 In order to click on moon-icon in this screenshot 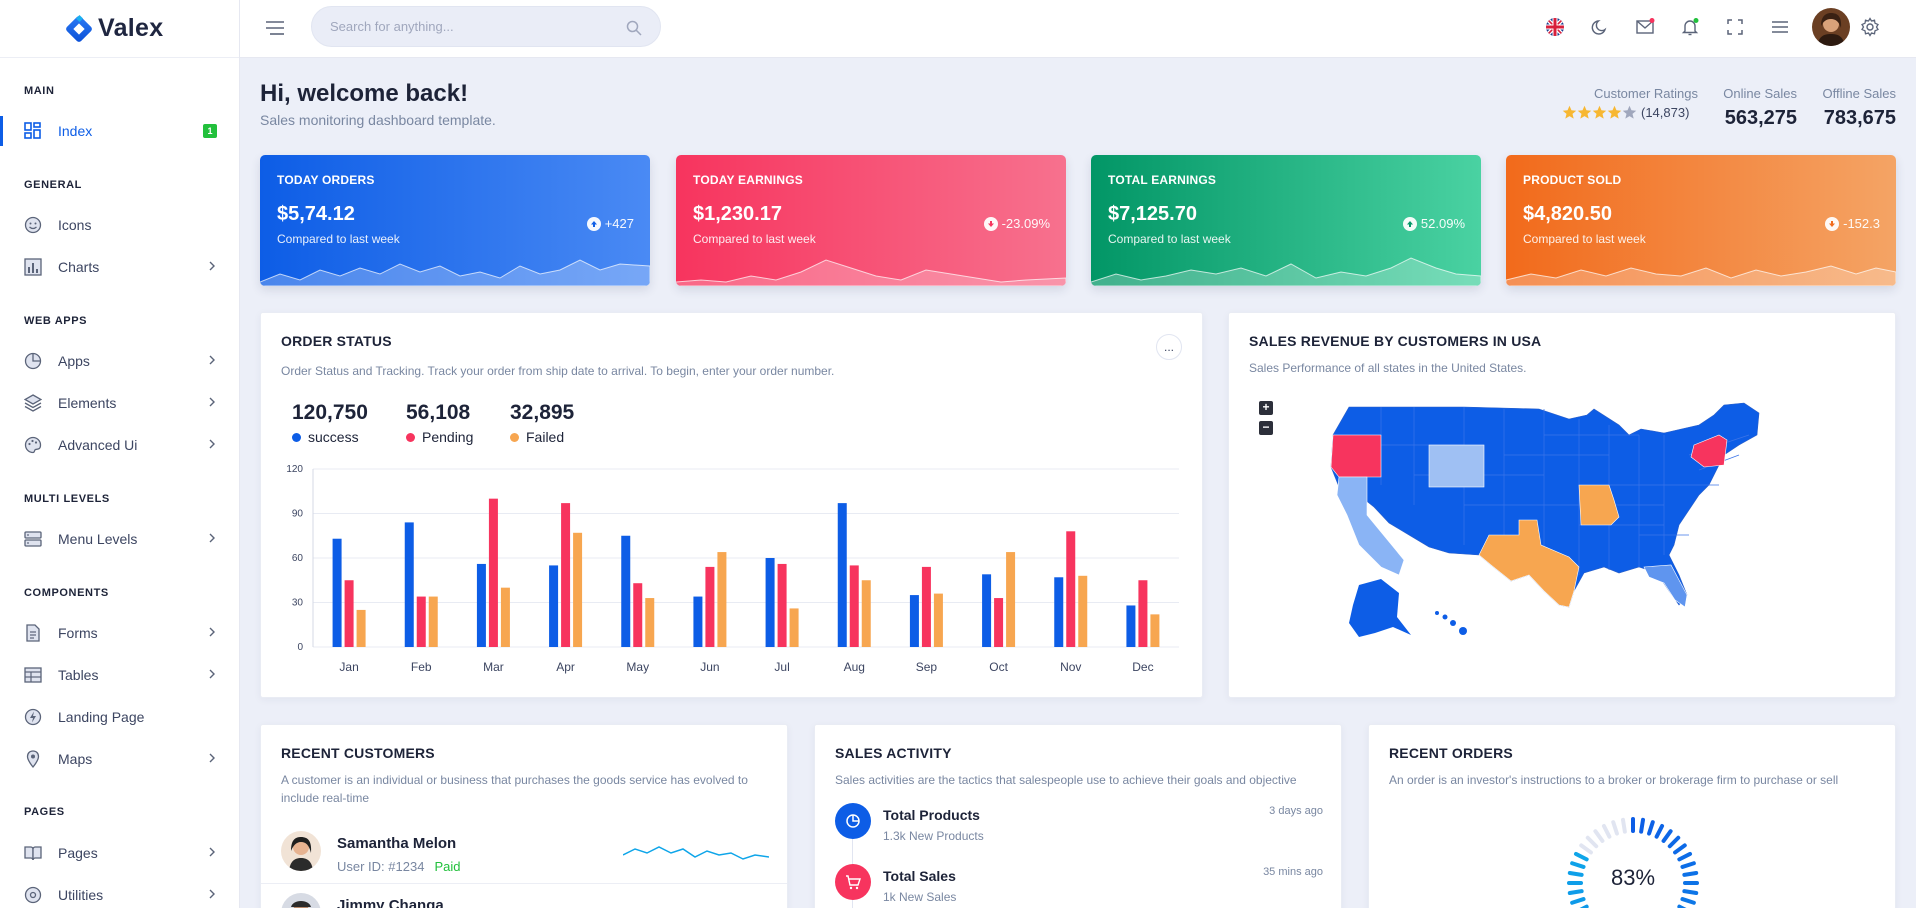, I will do `click(1600, 27)`.